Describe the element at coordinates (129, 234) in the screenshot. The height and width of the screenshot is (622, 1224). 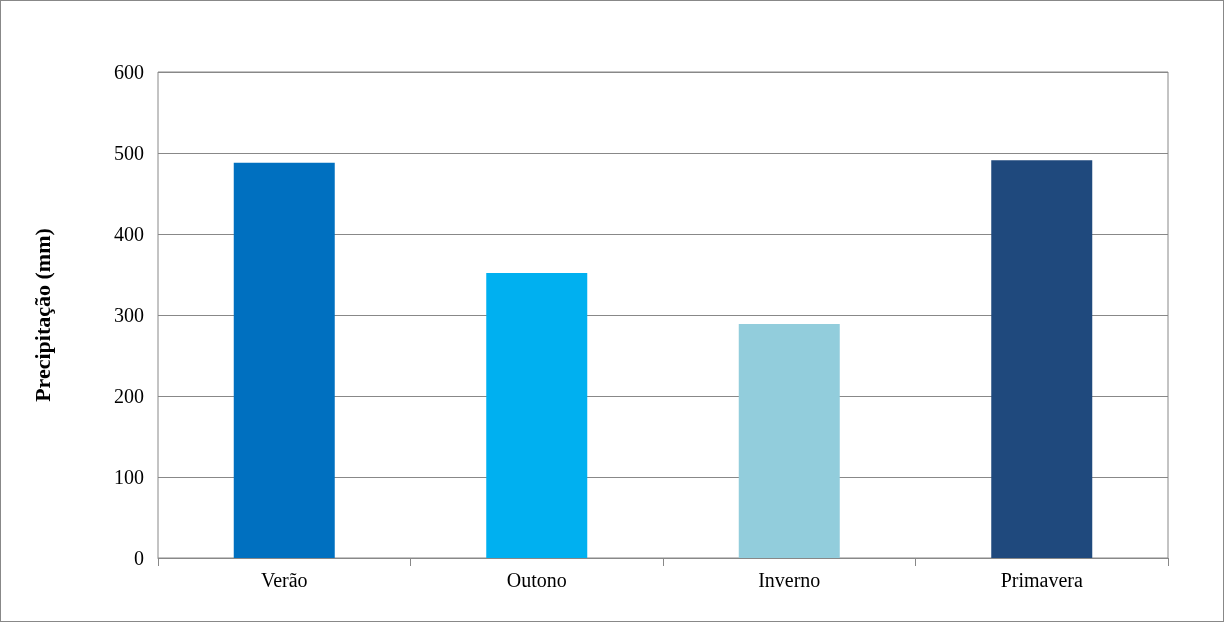
I see `y-tick-label: 400` at that location.